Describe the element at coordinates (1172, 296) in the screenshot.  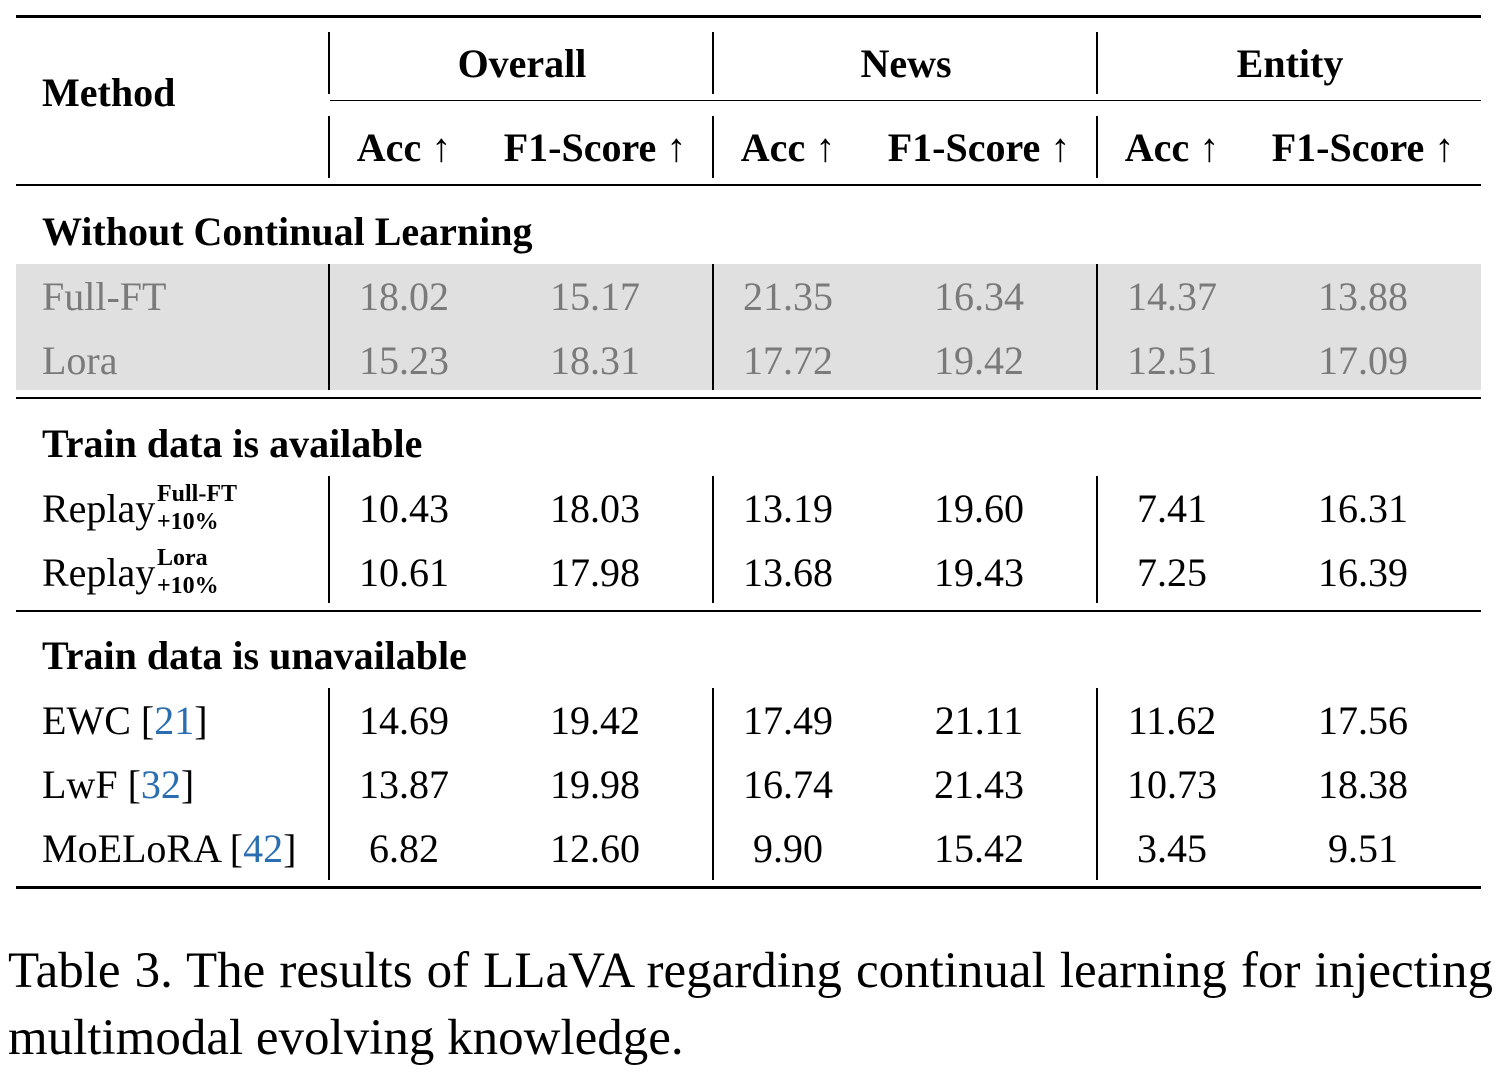
I see `cell: 14.37` at that location.